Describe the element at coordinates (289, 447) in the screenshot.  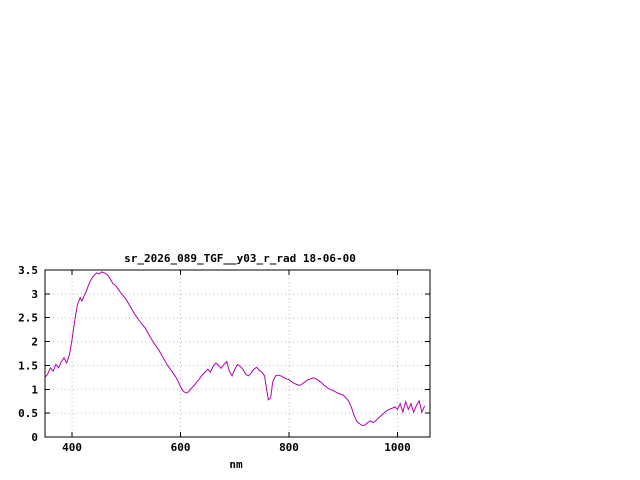
I see `x-tick-label: 800` at that location.